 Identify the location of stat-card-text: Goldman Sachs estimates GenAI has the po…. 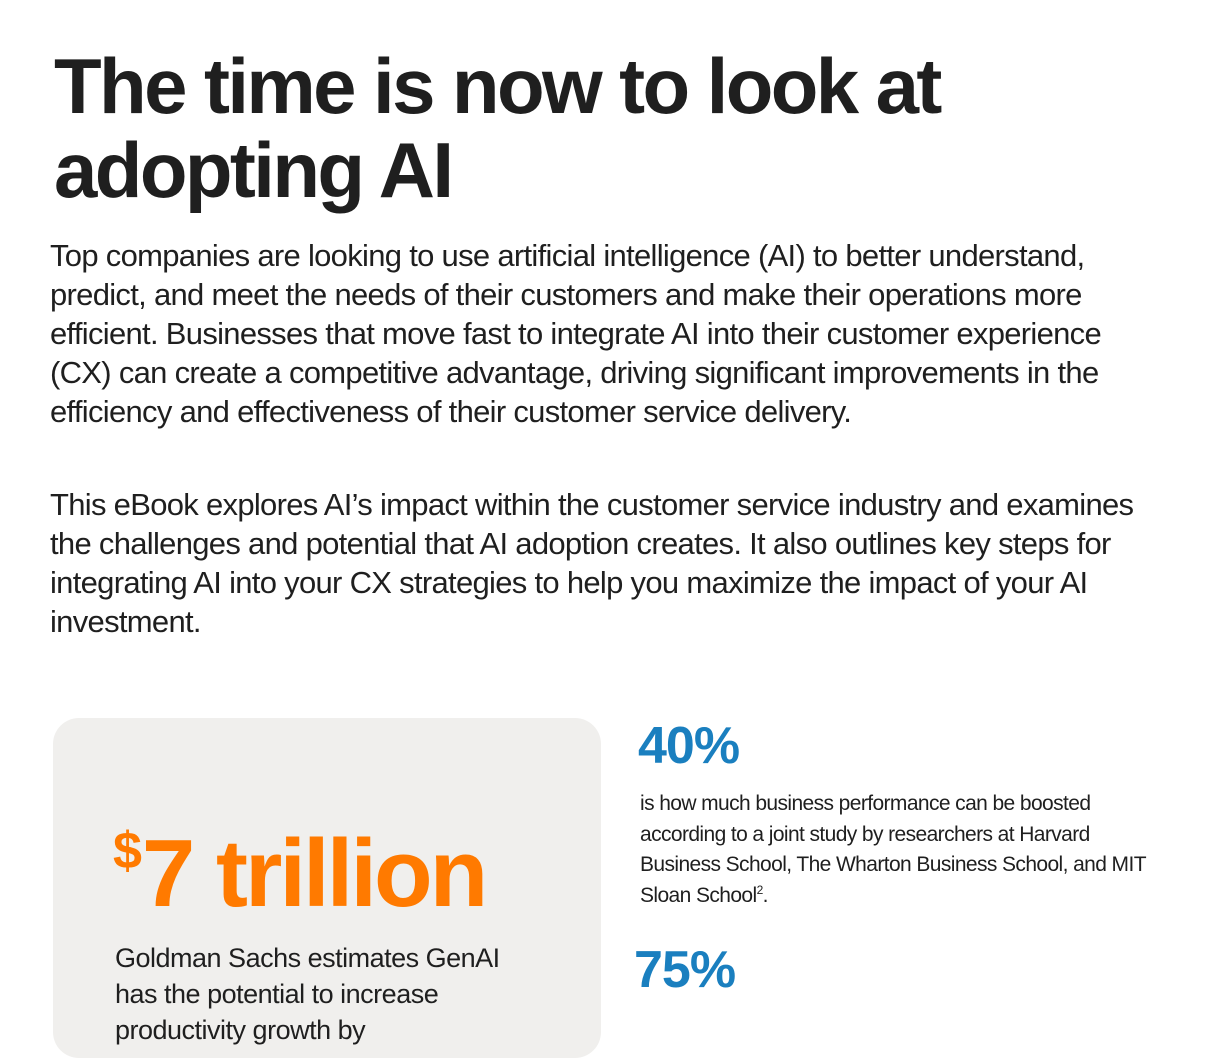
(307, 994).